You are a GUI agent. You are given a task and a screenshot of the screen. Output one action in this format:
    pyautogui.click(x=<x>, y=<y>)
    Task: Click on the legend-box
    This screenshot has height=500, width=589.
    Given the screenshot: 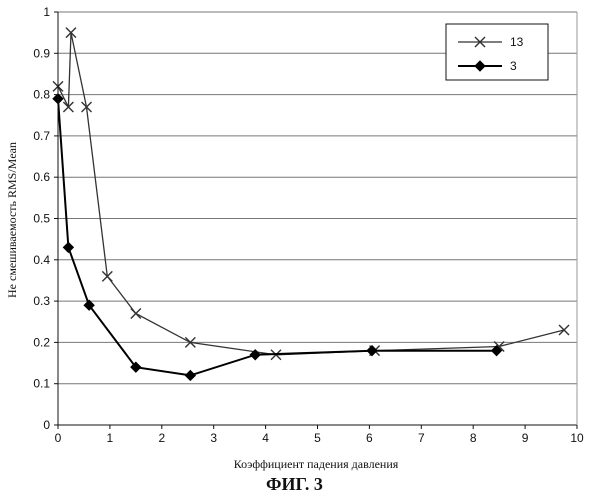 What is the action you would take?
    pyautogui.click(x=497, y=52)
    